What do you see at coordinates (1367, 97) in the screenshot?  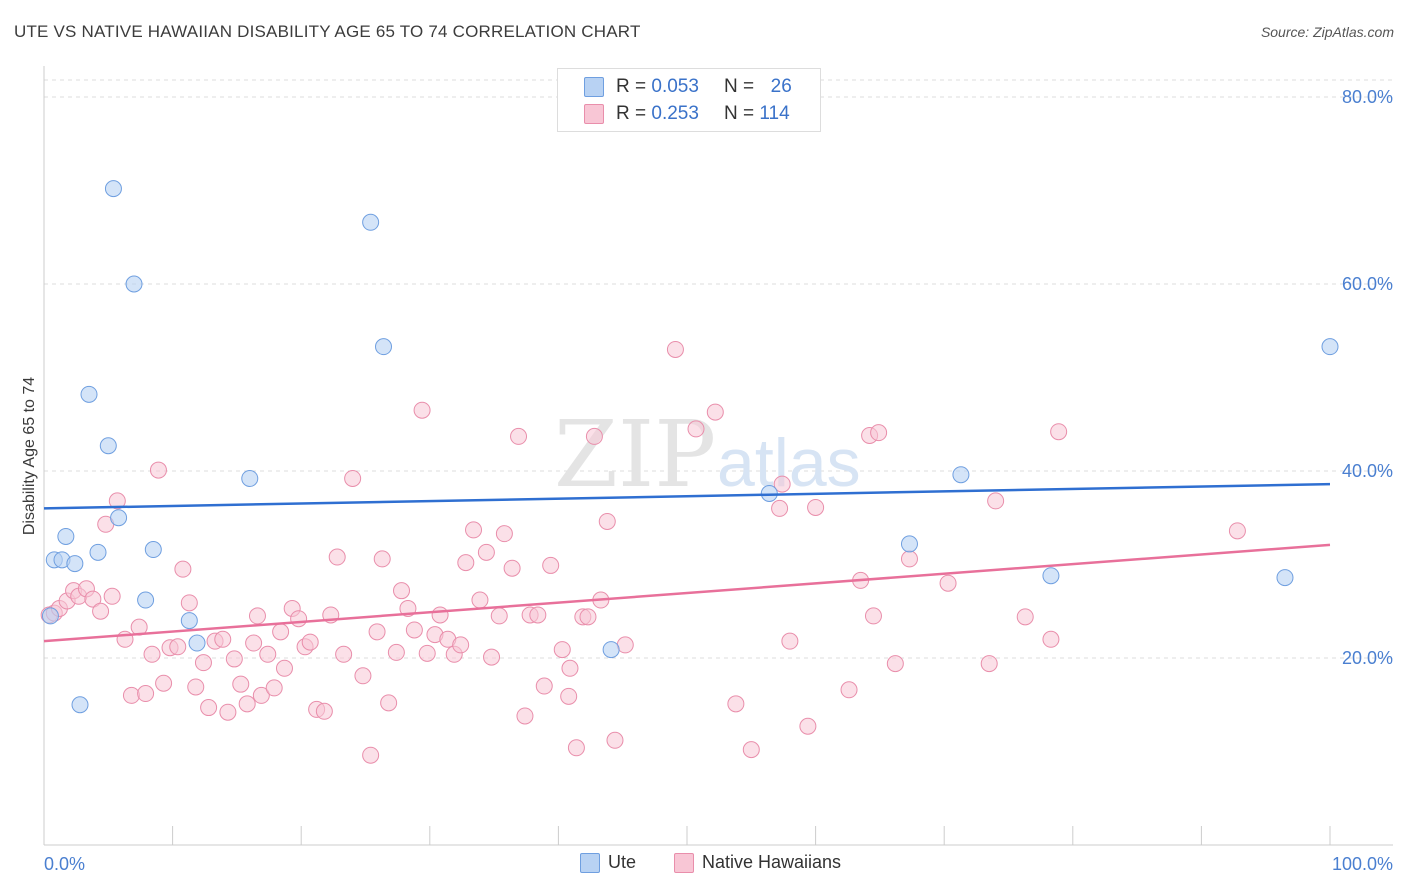 I see `y-tick-label: 80.0%` at bounding box center [1367, 97].